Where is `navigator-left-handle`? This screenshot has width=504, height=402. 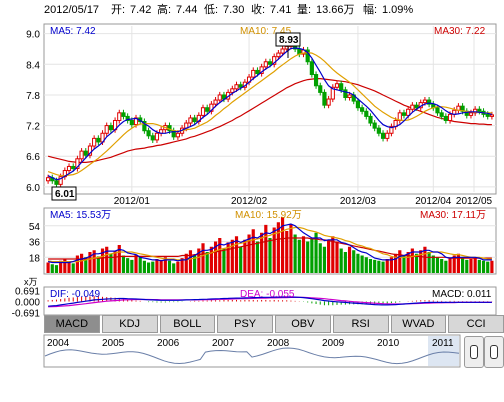 navigator-left-handle is located at coordinates (474, 352).